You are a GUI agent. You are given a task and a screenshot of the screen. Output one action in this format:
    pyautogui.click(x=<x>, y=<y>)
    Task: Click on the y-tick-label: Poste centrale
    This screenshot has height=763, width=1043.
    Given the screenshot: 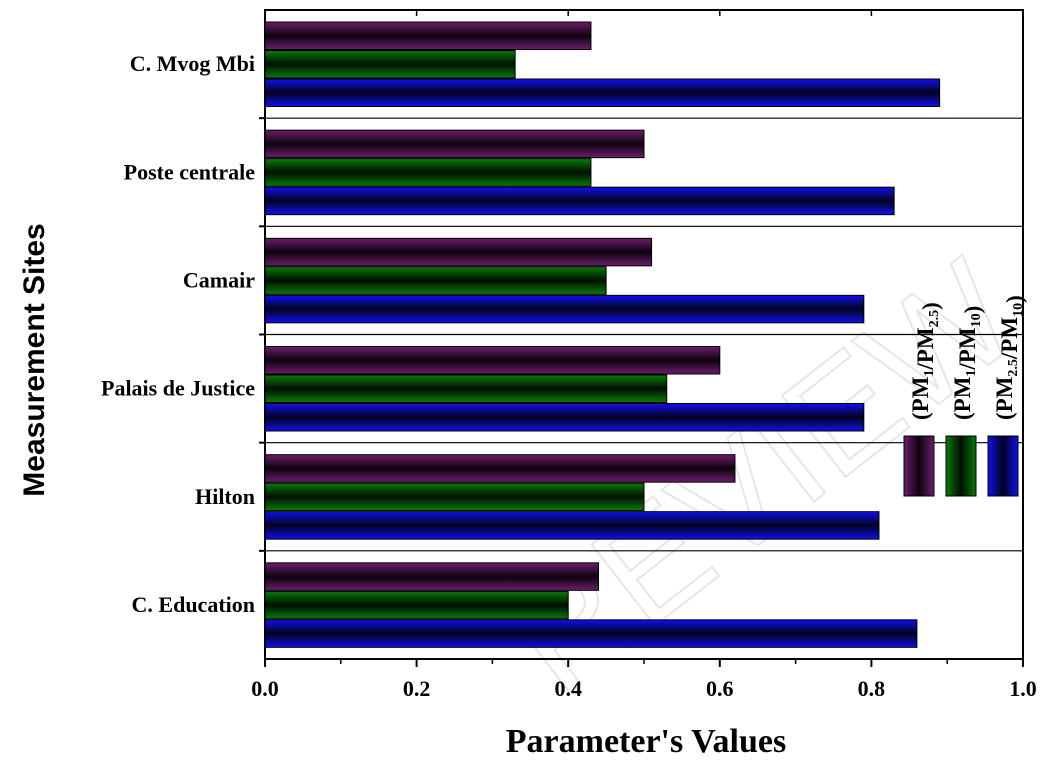 What is the action you would take?
    pyautogui.click(x=190, y=171)
    